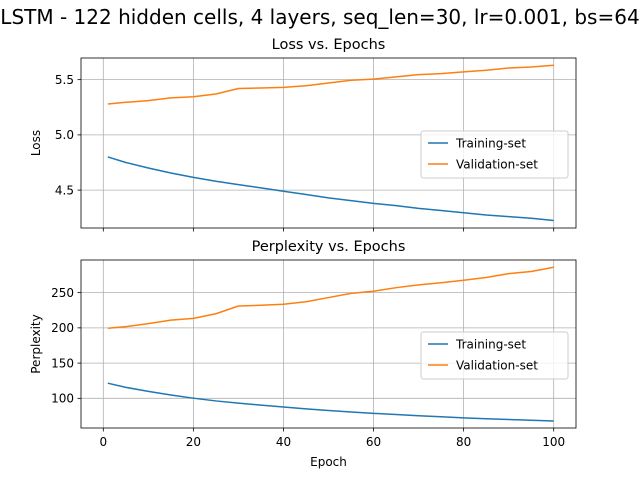 The image size is (640, 480). Describe the element at coordinates (62, 293) in the screenshot. I see `y-tick-label: 250` at that location.